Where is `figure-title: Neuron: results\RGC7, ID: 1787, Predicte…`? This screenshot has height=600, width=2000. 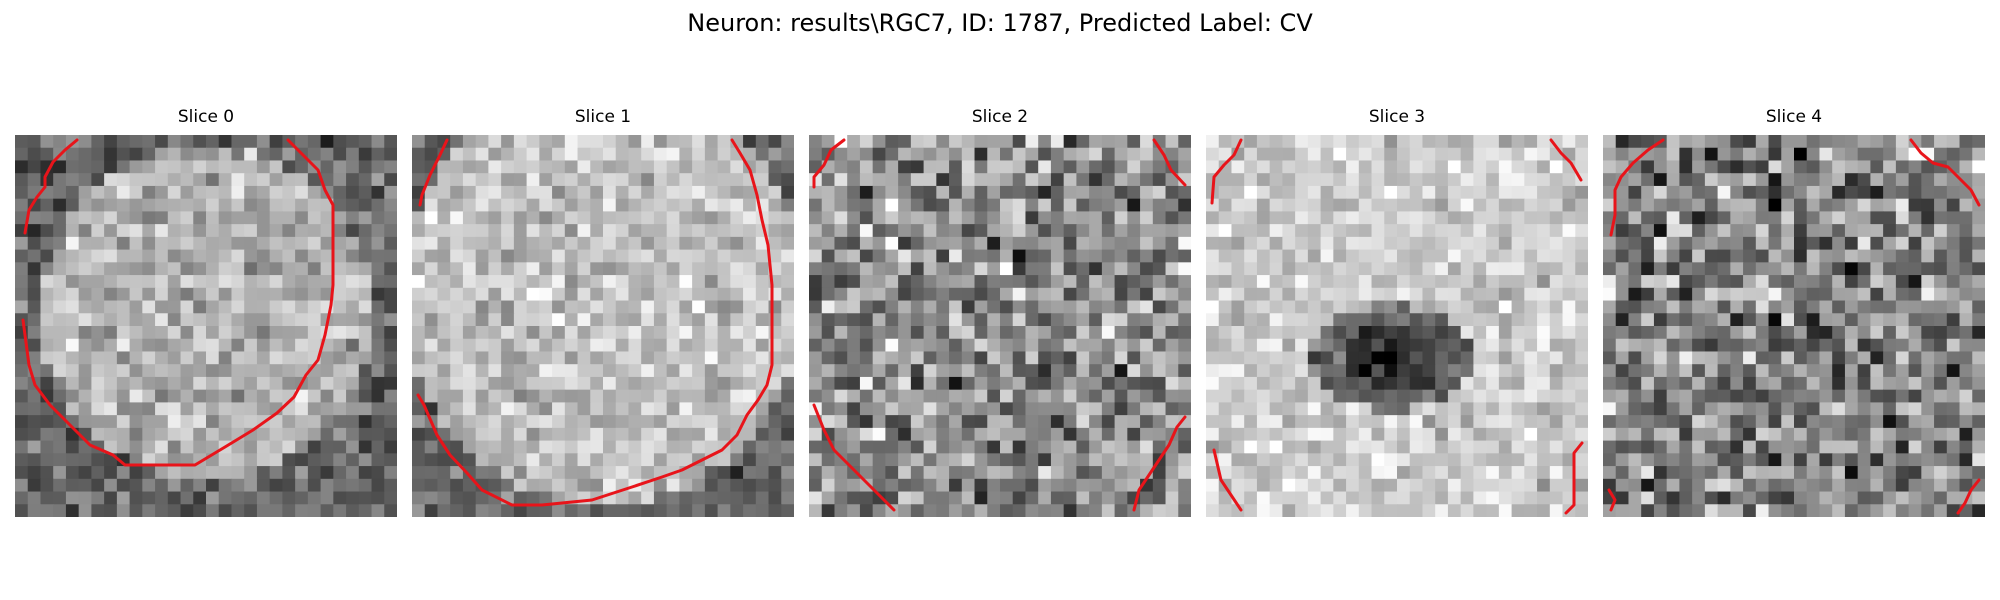
figure-title: Neuron: results\RGC7, ID: 1787, Predicte… is located at coordinates (1000, 23).